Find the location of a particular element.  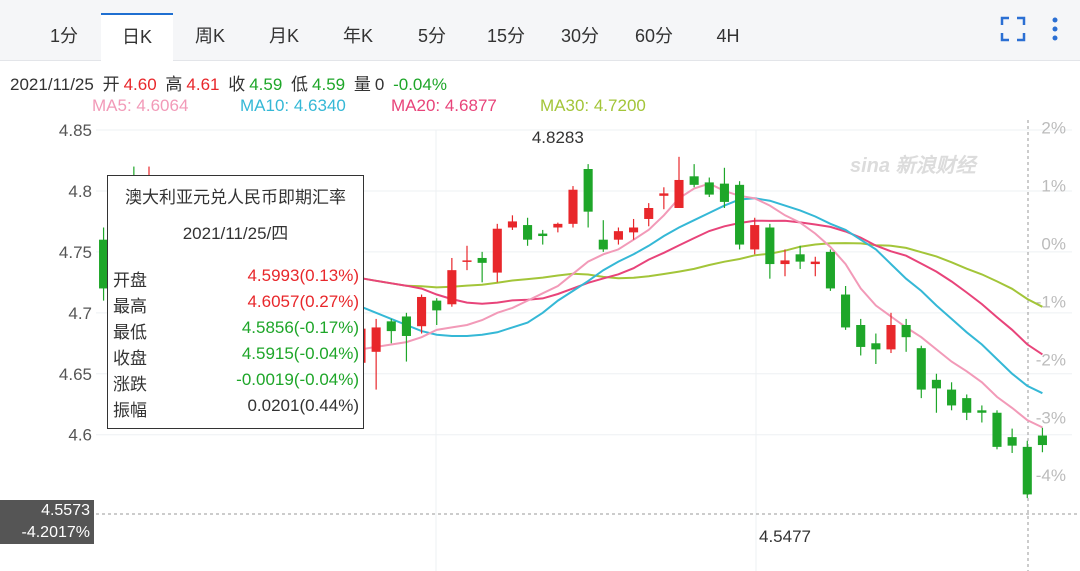

tab-monthly: 月K is located at coordinates (283, 36).